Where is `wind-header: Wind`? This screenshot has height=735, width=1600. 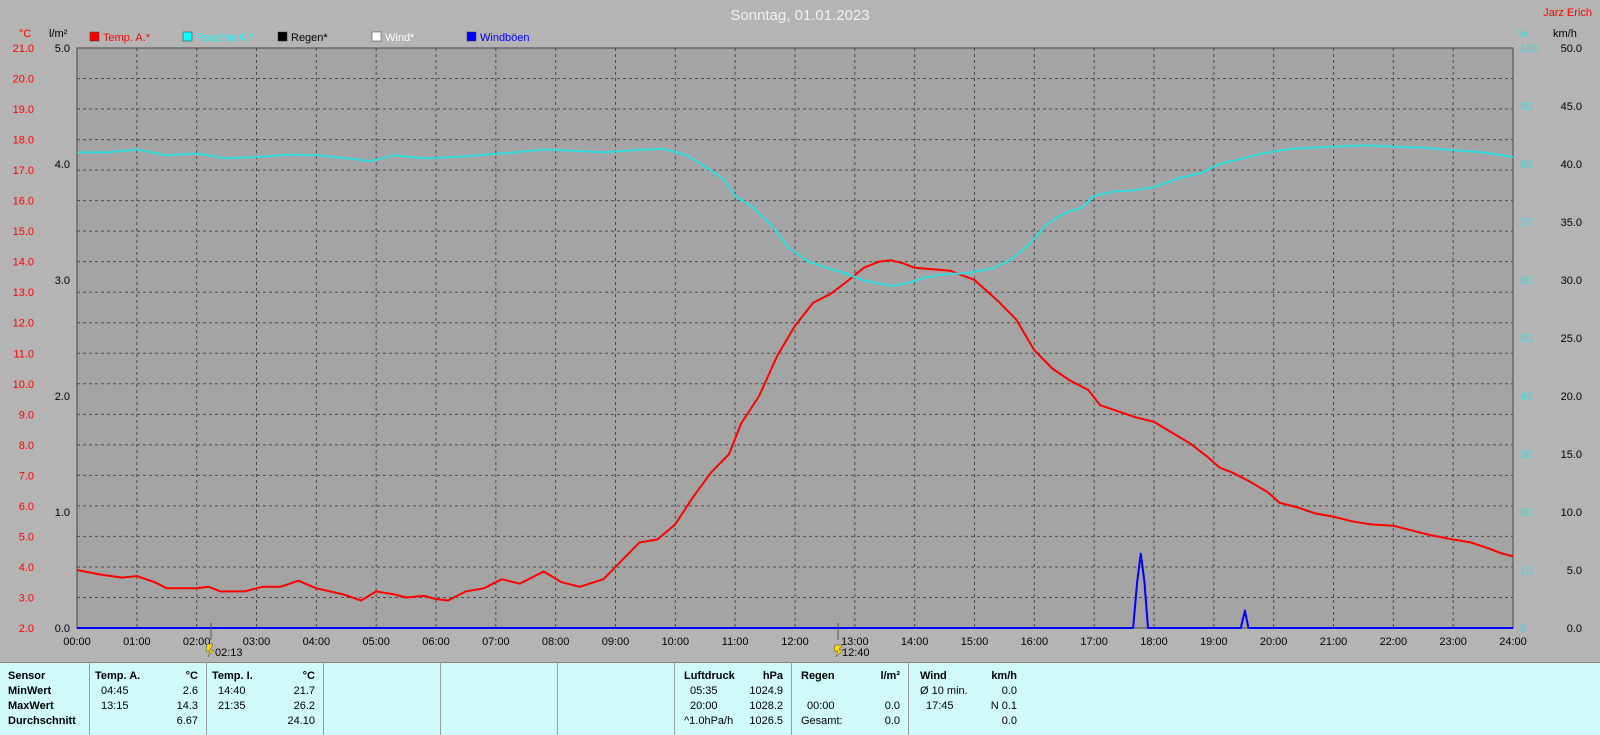
wind-header: Wind is located at coordinates (933, 676).